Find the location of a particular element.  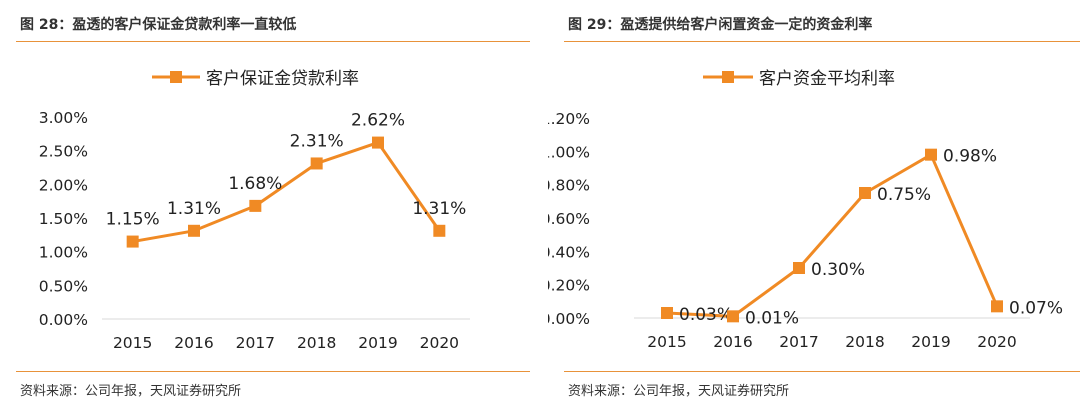

data-label: 0.30% is located at coordinates (838, 270).